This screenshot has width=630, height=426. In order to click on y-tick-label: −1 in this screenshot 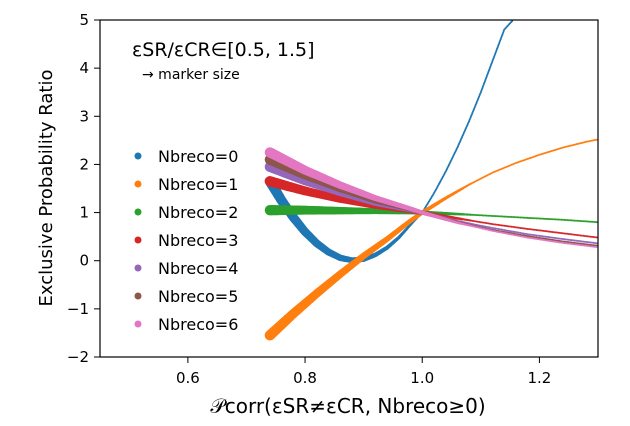, I will do `click(78, 309)`.